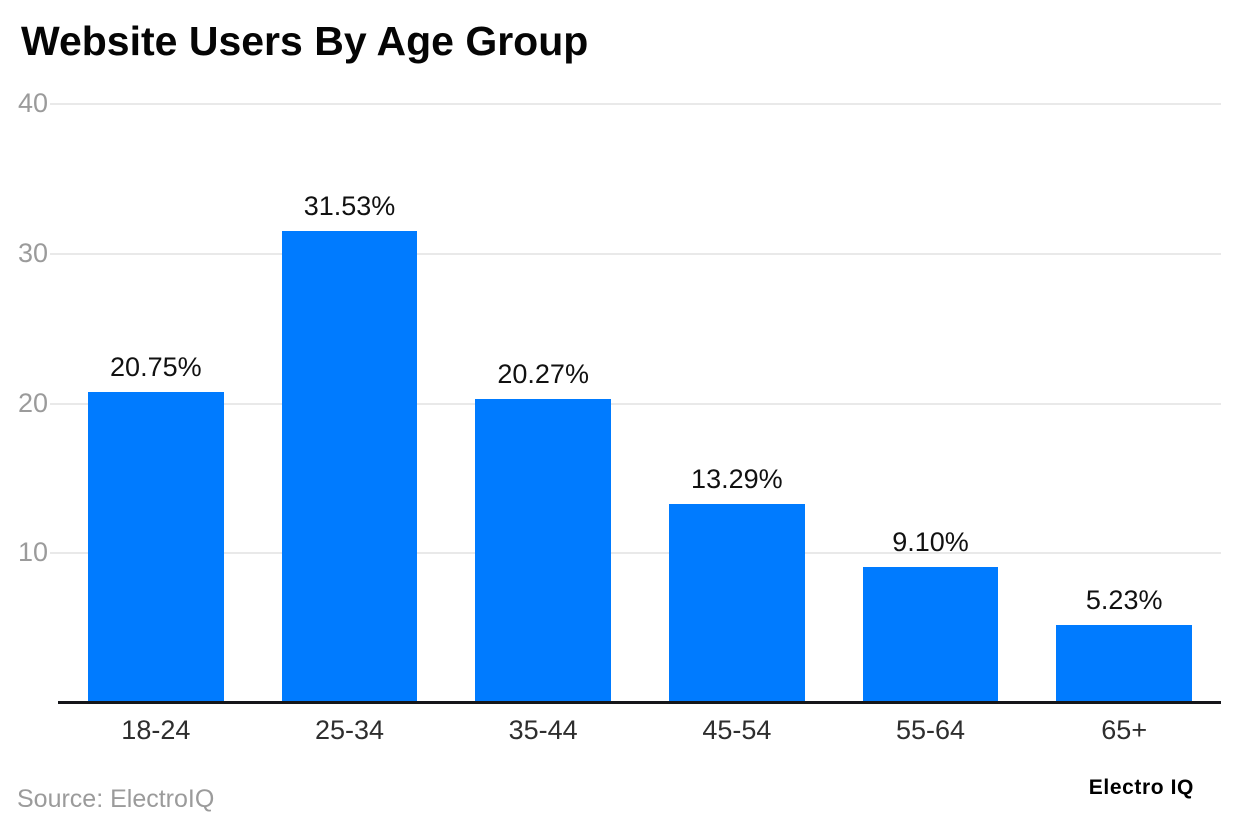 Image resolution: width=1240 pixels, height=834 pixels. I want to click on x-tick-label: 35-44, so click(543, 730).